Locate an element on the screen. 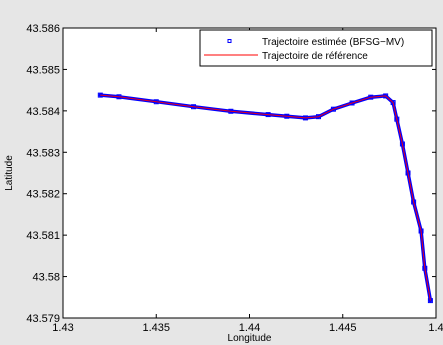 The height and width of the screenshot is (345, 443). y-tick-label: 43.582 is located at coordinates (43, 195).